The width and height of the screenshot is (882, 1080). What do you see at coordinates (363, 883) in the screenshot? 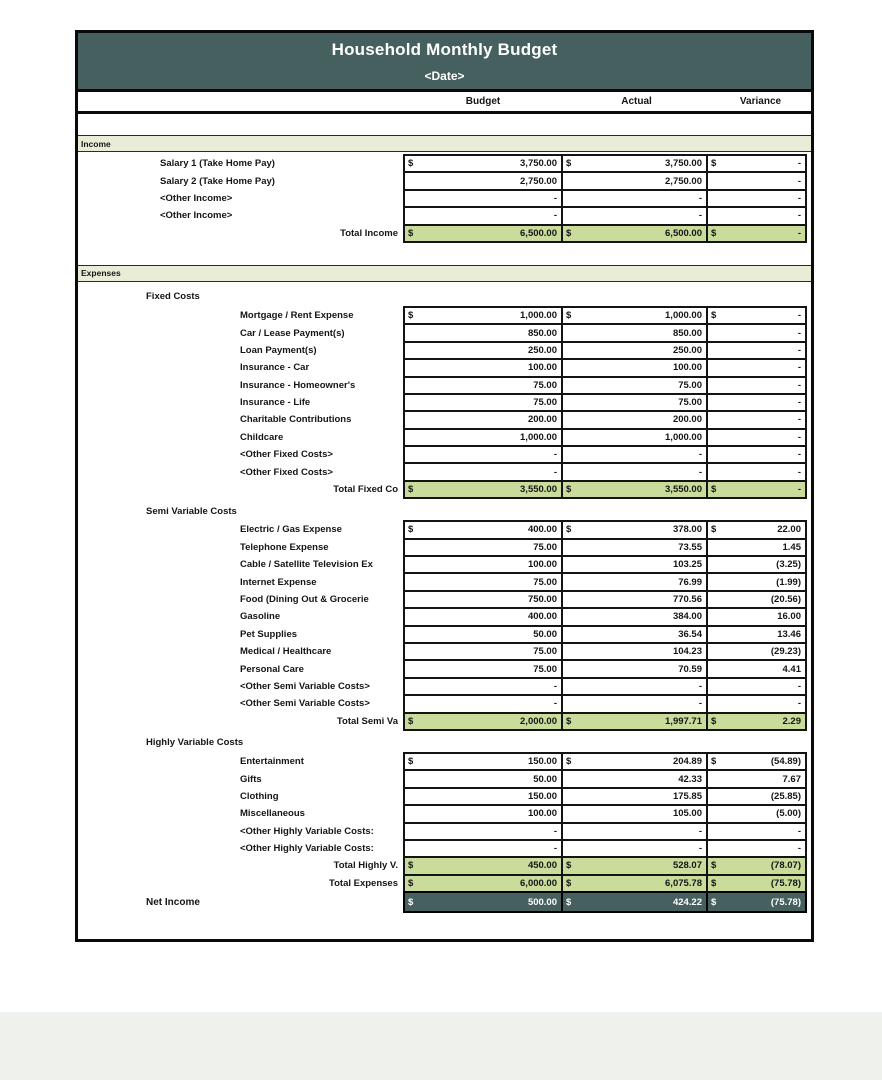
I see `row-label: Total Expenses` at bounding box center [363, 883].